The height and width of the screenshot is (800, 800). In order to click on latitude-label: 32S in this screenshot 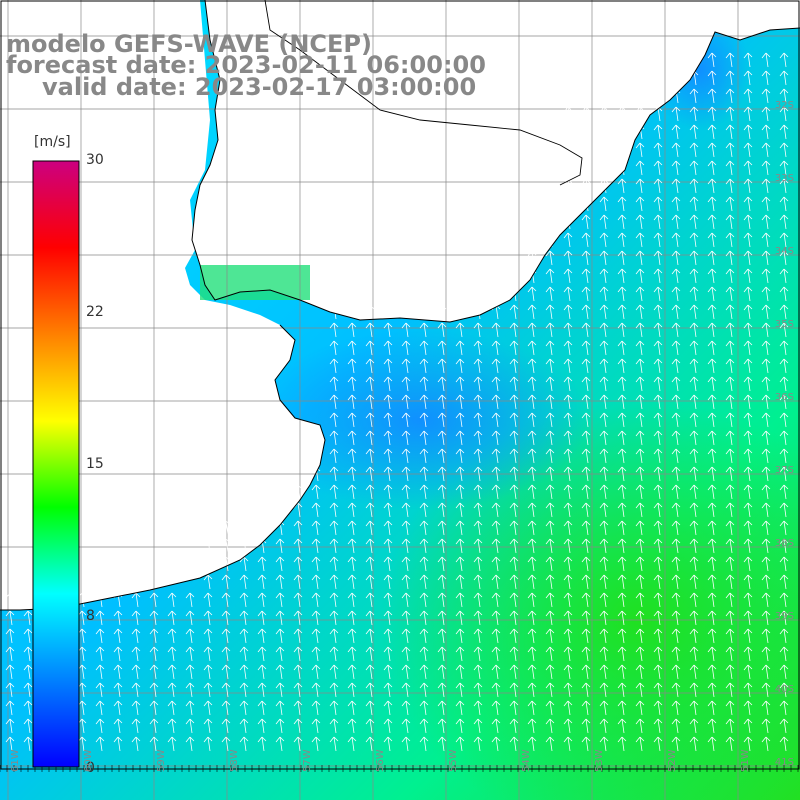, I will do `click(784, 105)`.